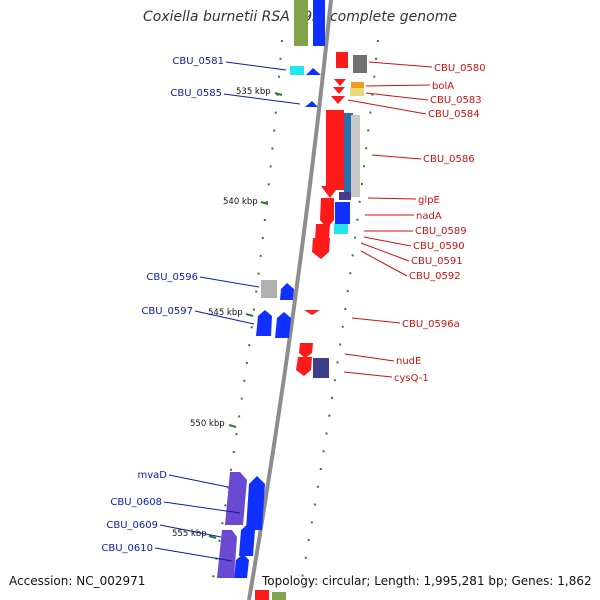 The image size is (600, 600). I want to click on reverse-strand-features, so click(331, 215).